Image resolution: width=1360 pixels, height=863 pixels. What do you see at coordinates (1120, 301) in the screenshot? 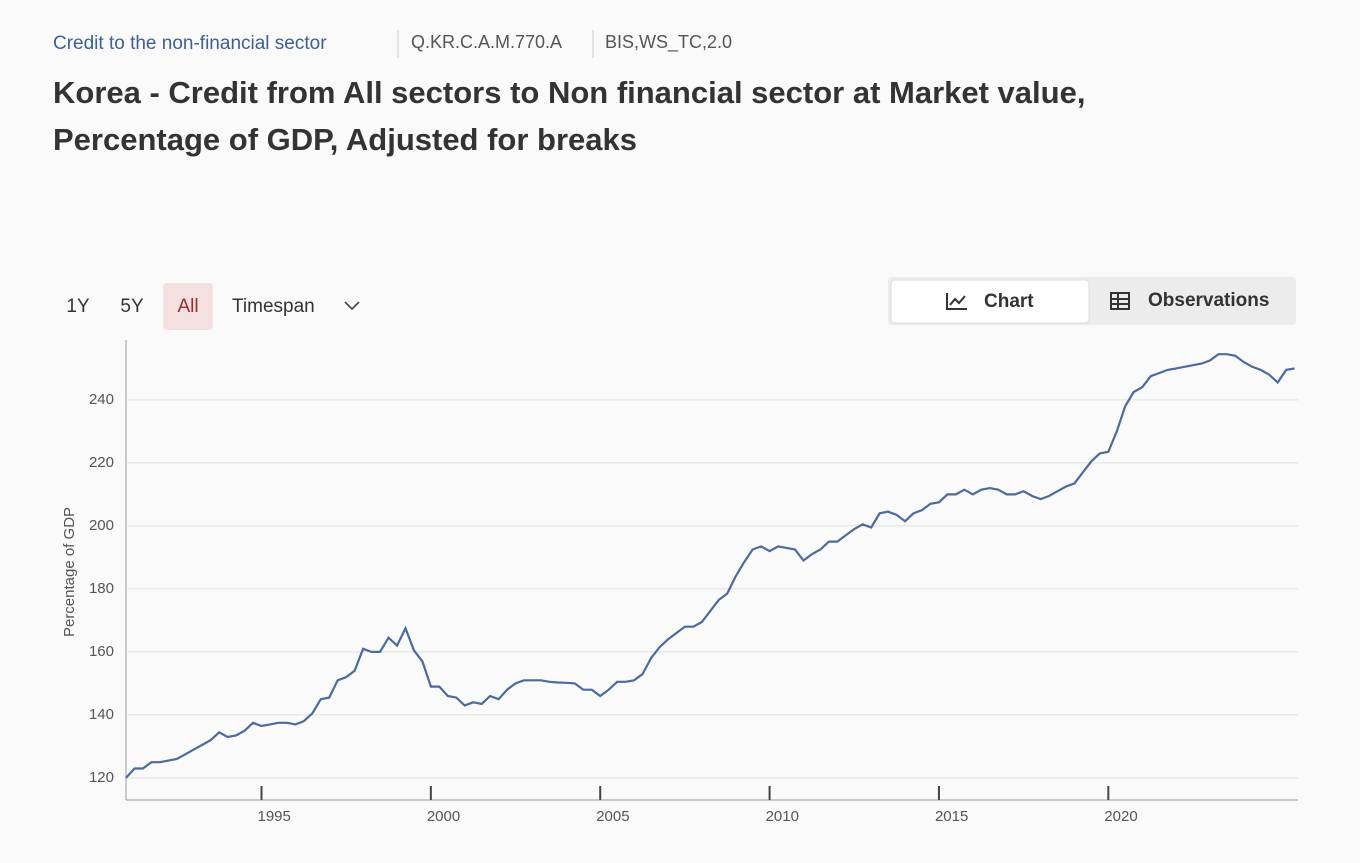
I see `table-icon` at bounding box center [1120, 301].